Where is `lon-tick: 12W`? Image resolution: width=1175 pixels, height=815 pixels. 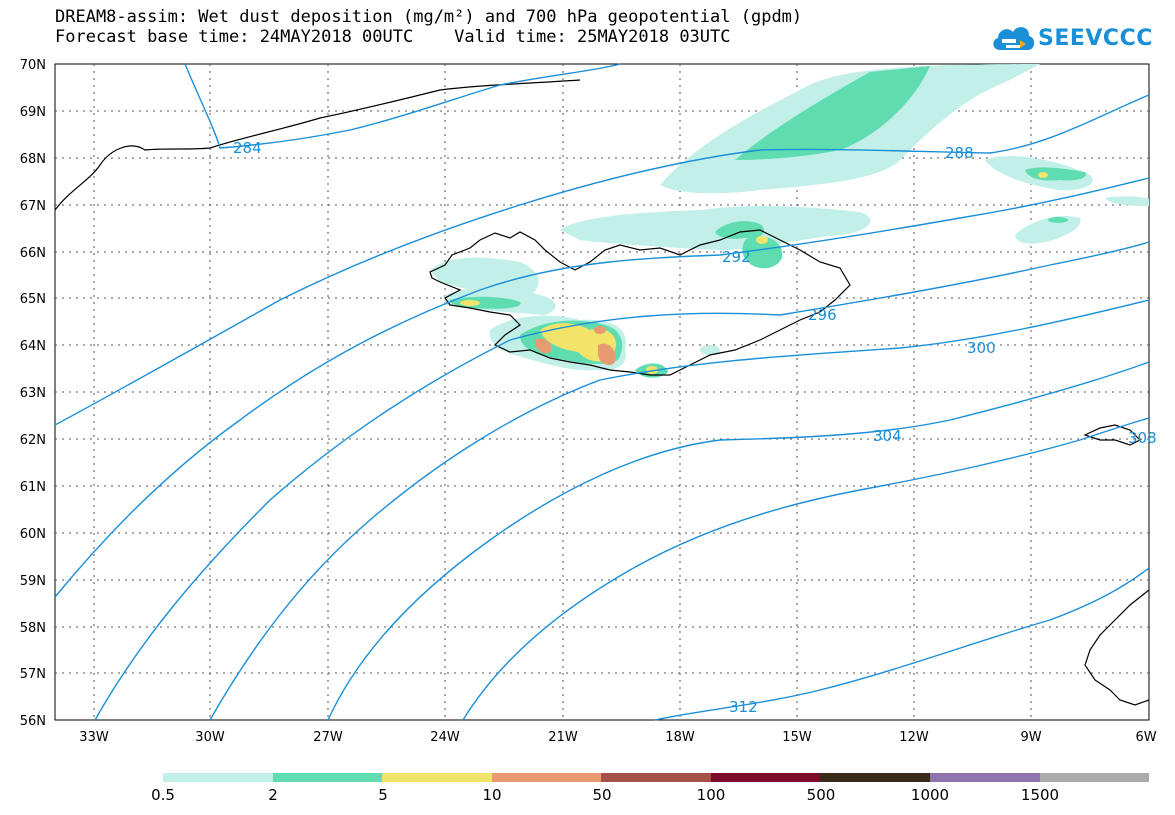 lon-tick: 12W is located at coordinates (914, 737).